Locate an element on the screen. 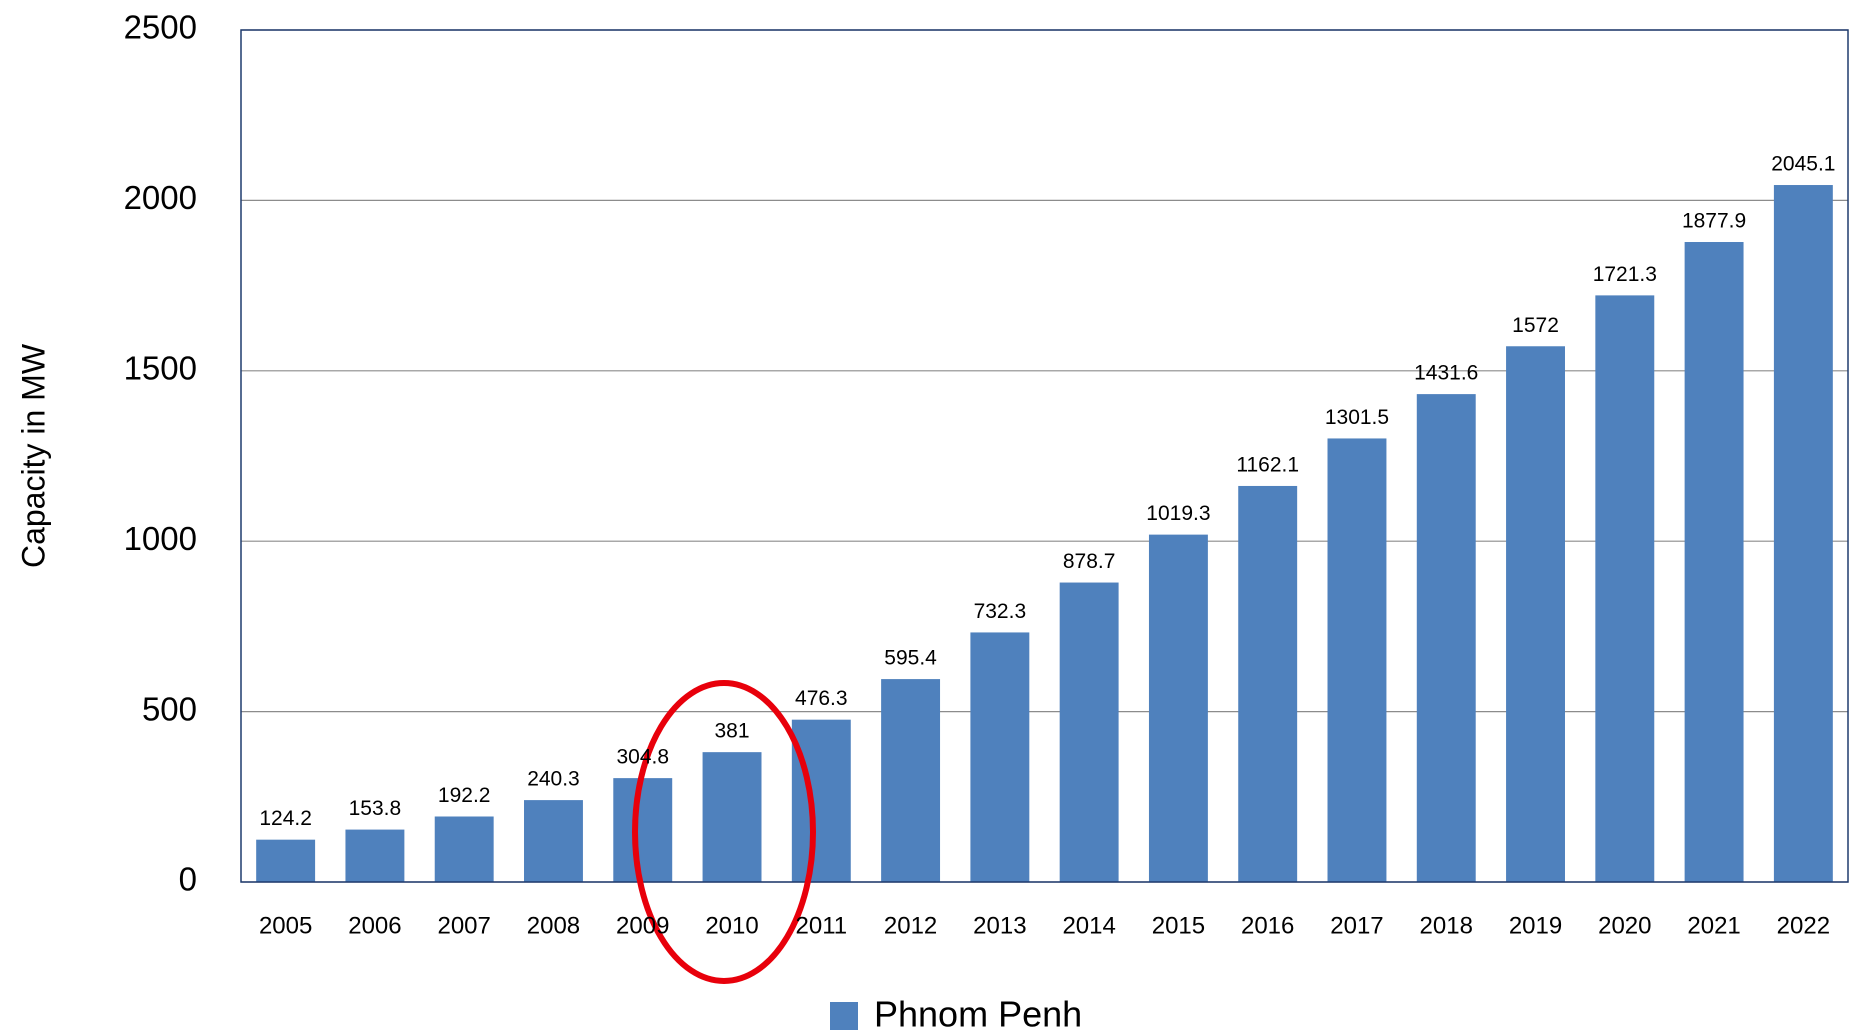  y-tick-label: 500 is located at coordinates (169, 708).